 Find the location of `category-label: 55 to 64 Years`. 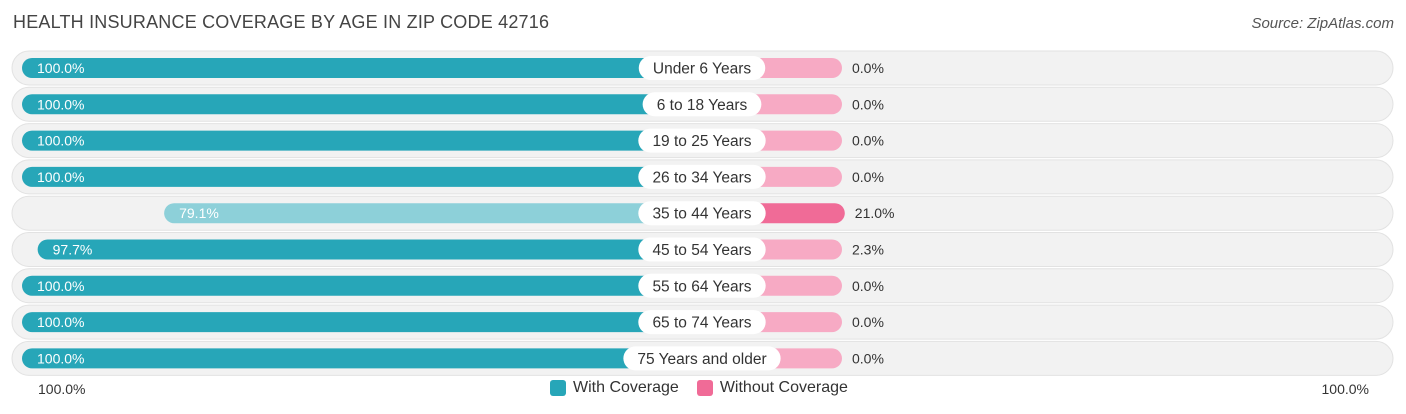

category-label: 55 to 64 Years is located at coordinates (701, 286).